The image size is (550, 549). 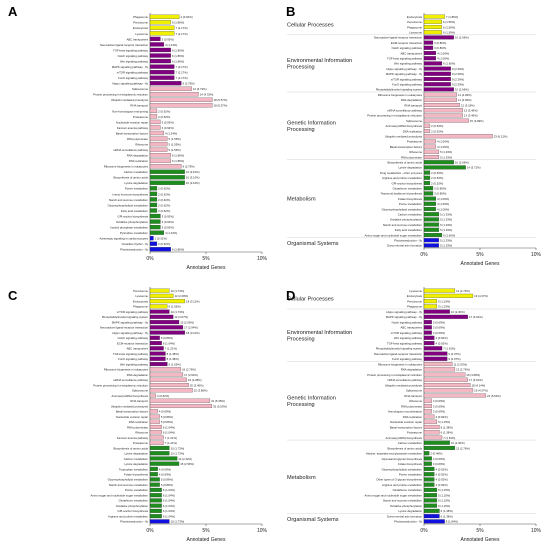 What do you see at coordinates (399, 480) in the screenshot?
I see `category-label: Other types of O-glycan biosynthesis` at bounding box center [399, 480].